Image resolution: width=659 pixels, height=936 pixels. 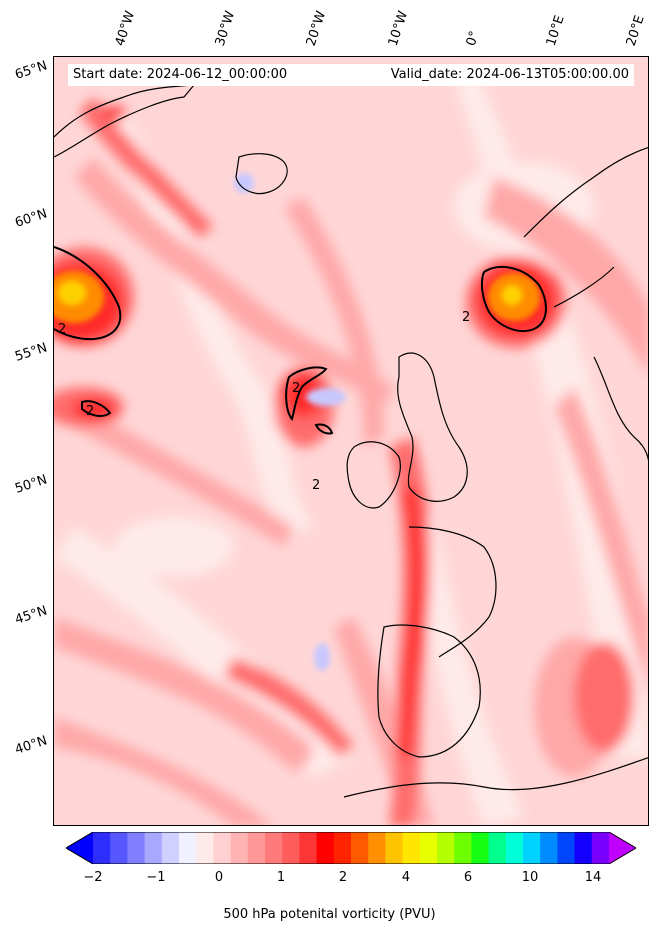 What do you see at coordinates (31, 352) in the screenshot?
I see `lat-label-55n: 55°N` at bounding box center [31, 352].